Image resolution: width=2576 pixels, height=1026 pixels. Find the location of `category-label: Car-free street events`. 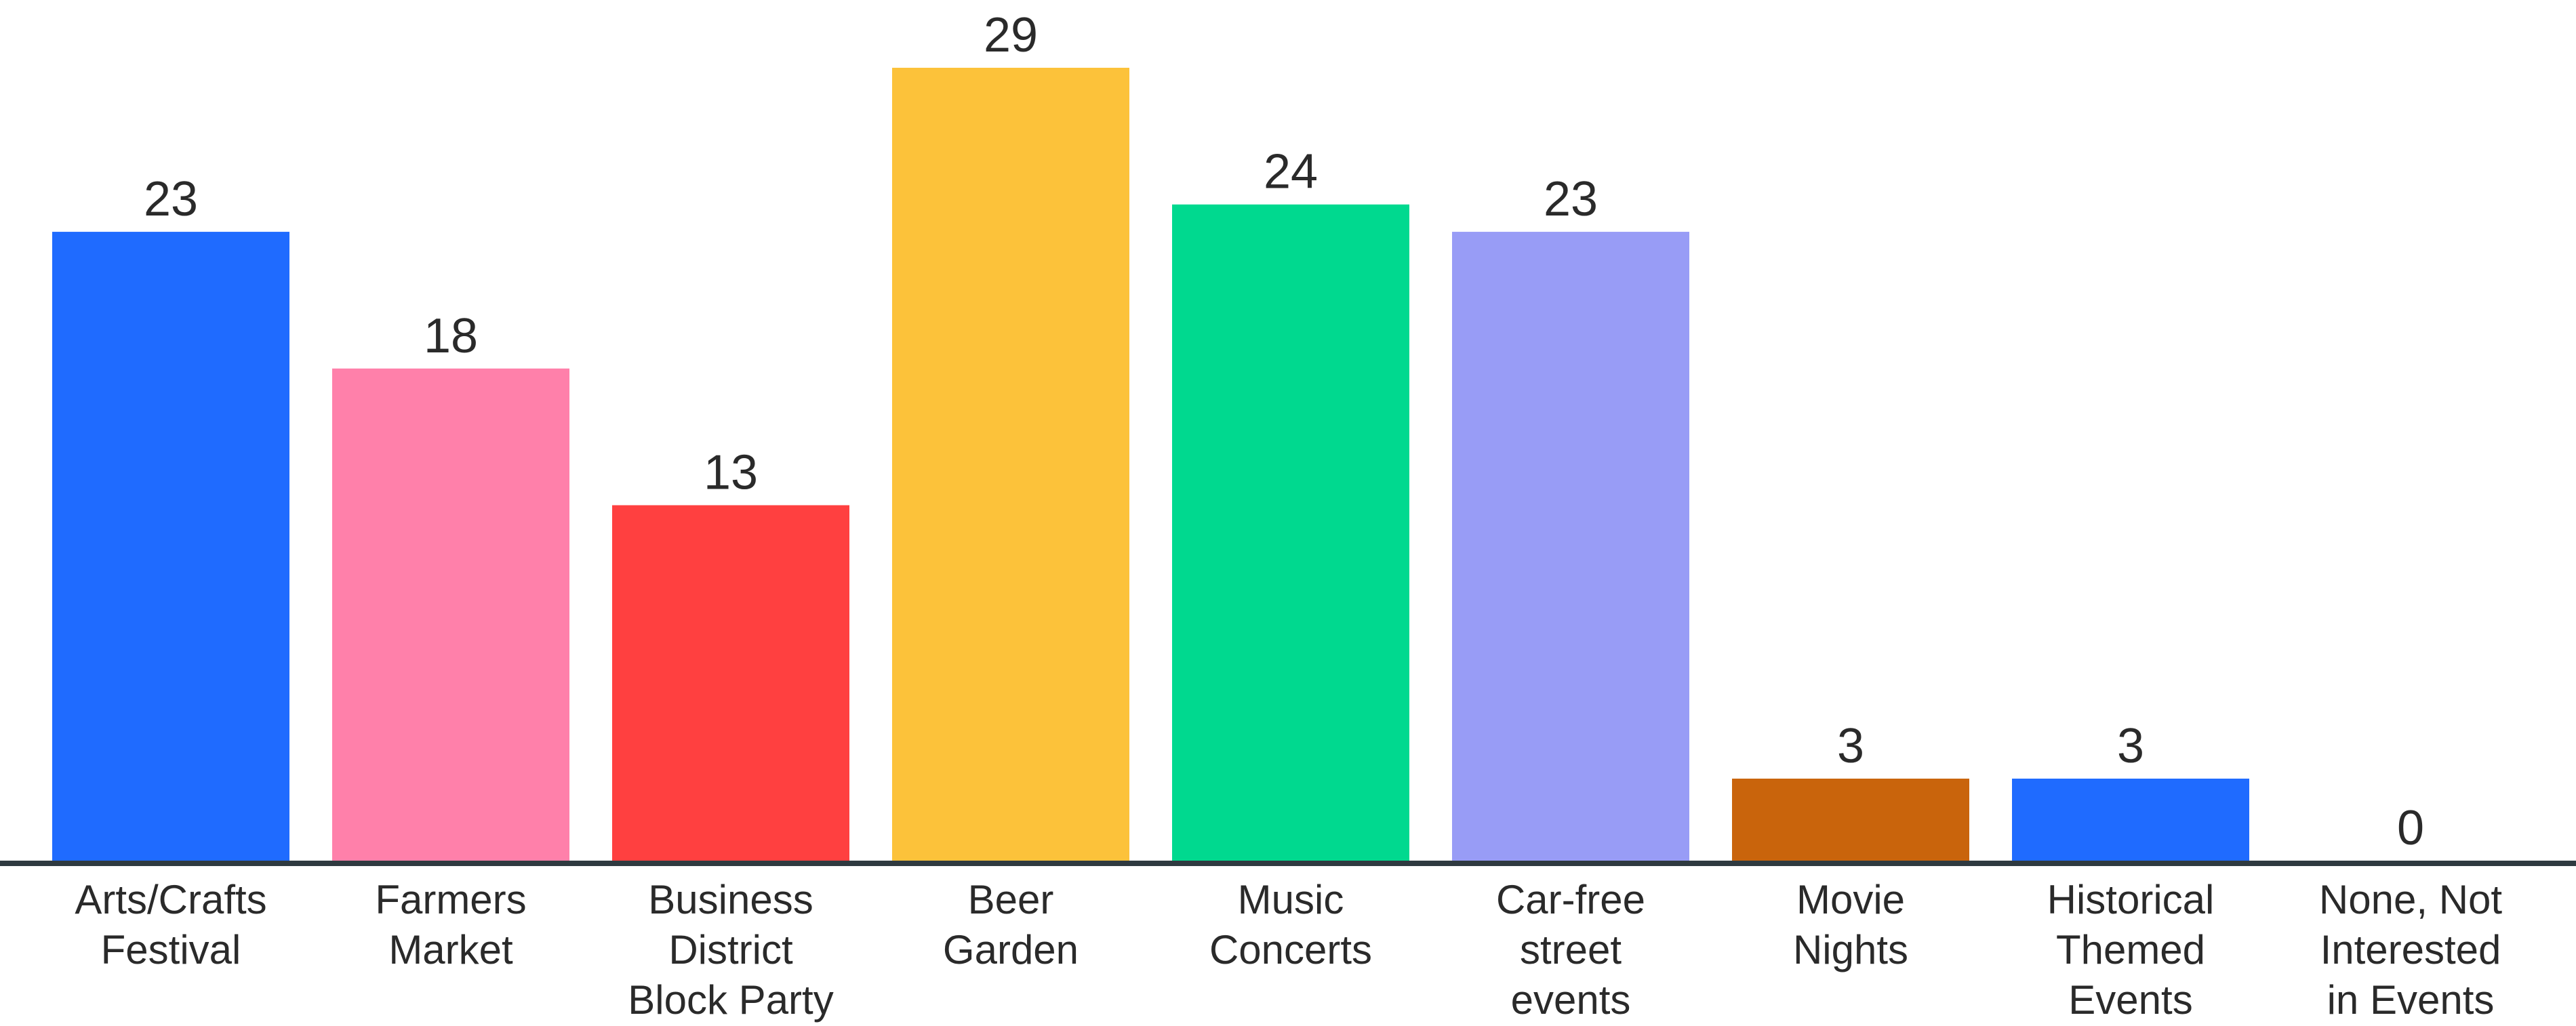

category-label: Car-free street events is located at coordinates (1570, 950).